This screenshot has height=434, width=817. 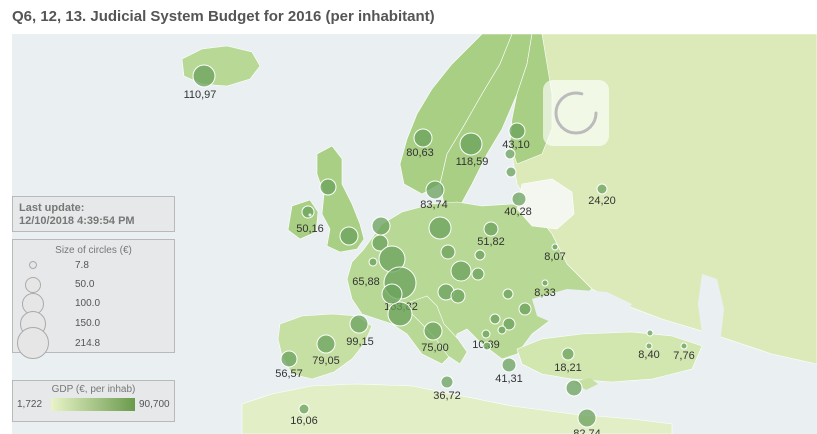 What do you see at coordinates (93, 389) in the screenshot?
I see `gdp-legend-title: GDP (€, per inhab)` at bounding box center [93, 389].